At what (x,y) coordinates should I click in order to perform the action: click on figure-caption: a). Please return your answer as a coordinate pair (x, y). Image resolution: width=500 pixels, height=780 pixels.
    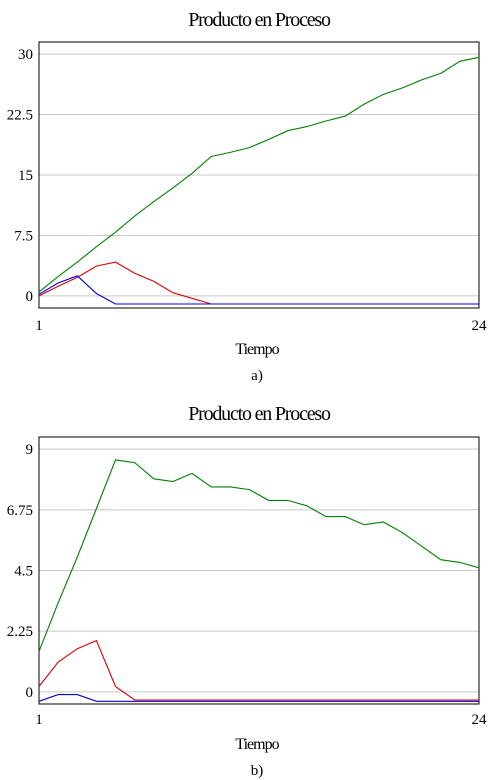
    Looking at the image, I should click on (257, 376).